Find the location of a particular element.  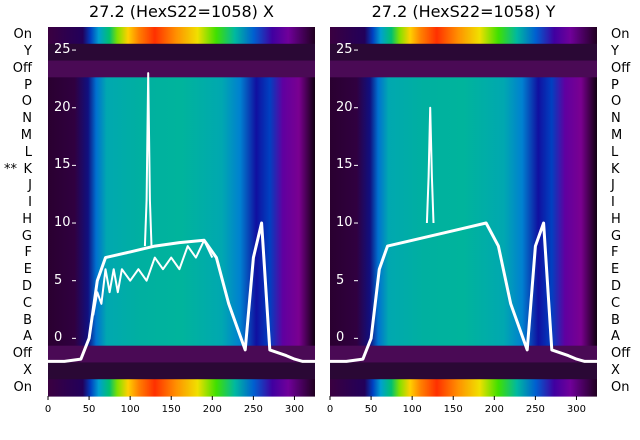

heatmap-row-e is located at coordinates (463, 270).